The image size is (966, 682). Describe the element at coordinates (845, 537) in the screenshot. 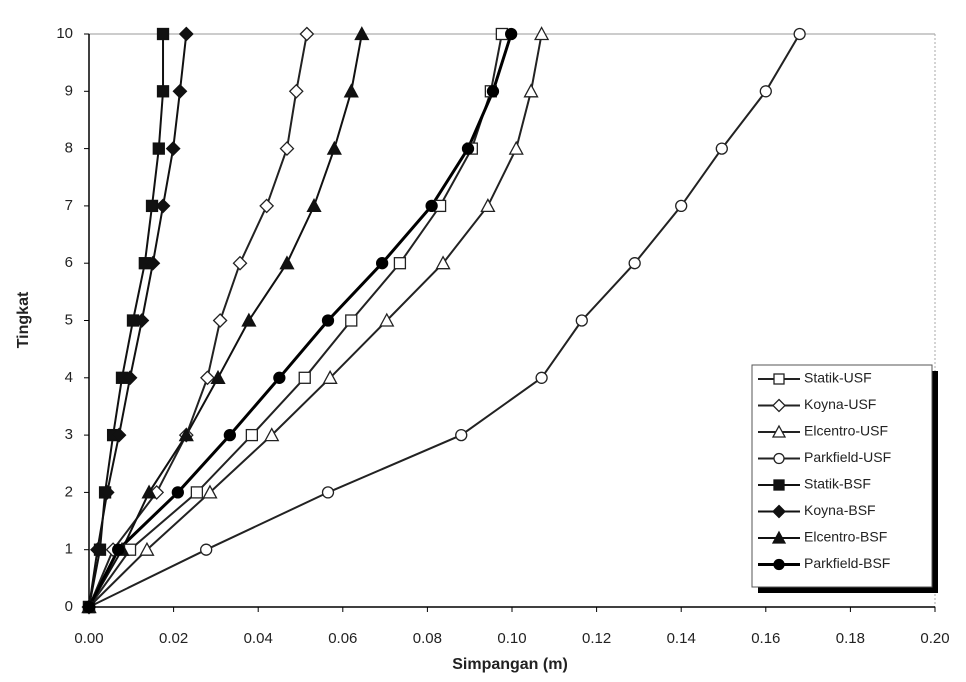

I see `legend-label: Elcentro-BSF` at that location.